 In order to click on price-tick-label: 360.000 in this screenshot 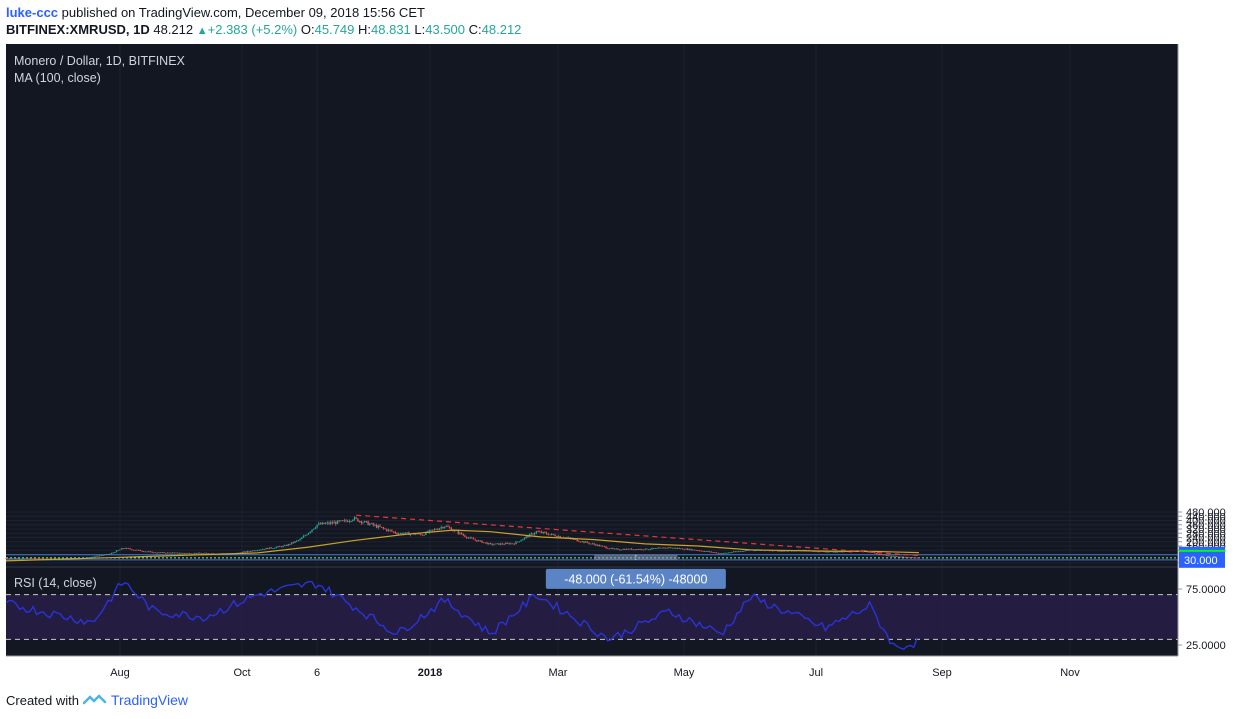, I will do `click(1206, 526)`.